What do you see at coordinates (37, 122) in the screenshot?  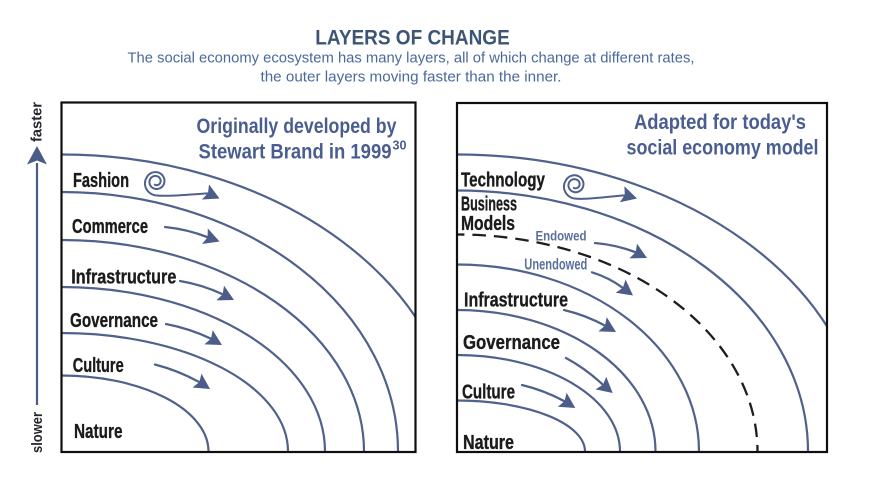 I see `svg-text: faster` at bounding box center [37, 122].